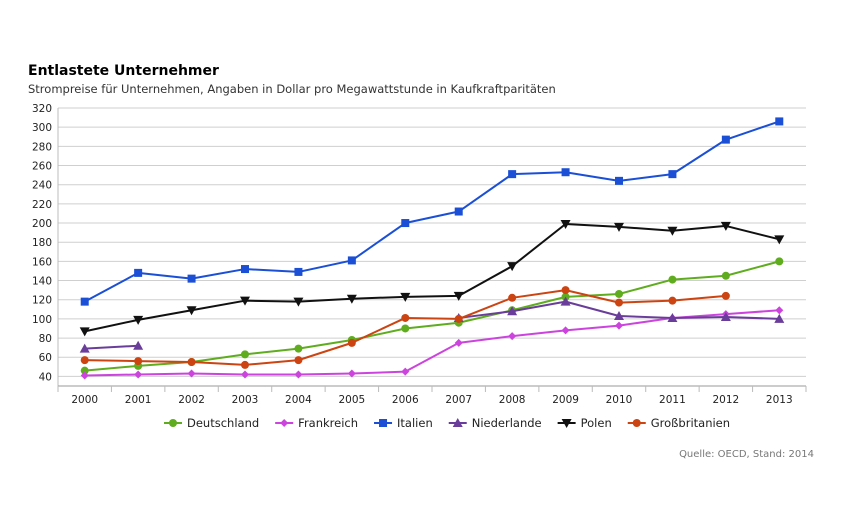  I want to click on x-tick-label: 2012, so click(725, 400).